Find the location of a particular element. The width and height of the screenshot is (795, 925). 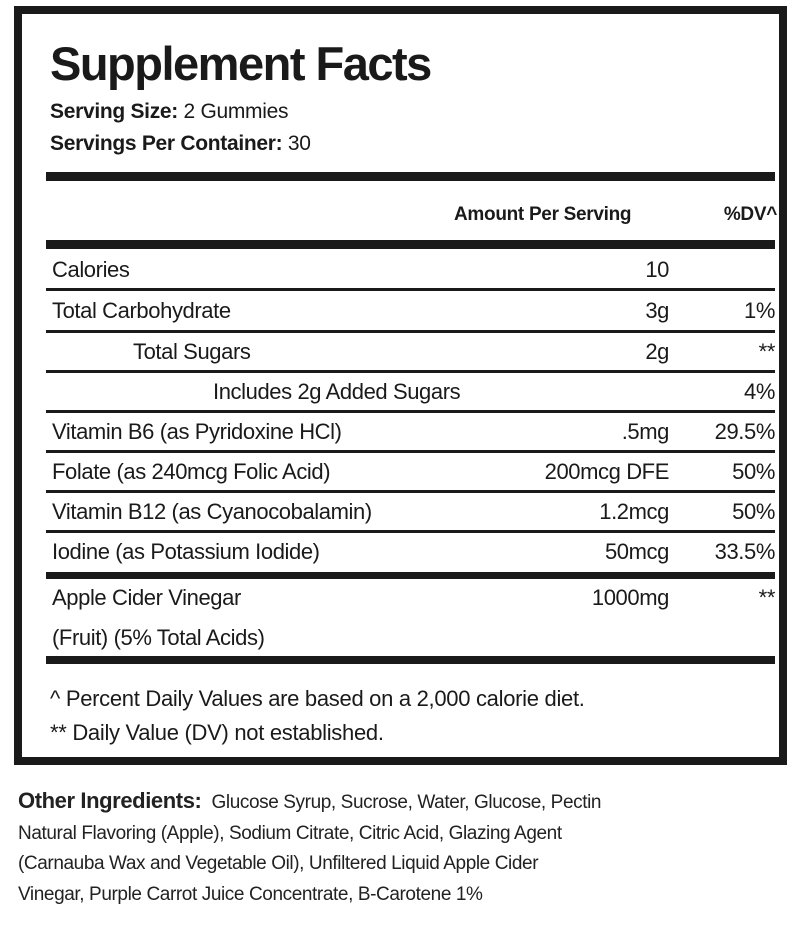

nutrient-name-line2: (Fruit) (5% Total Acids) is located at coordinates (158, 637).